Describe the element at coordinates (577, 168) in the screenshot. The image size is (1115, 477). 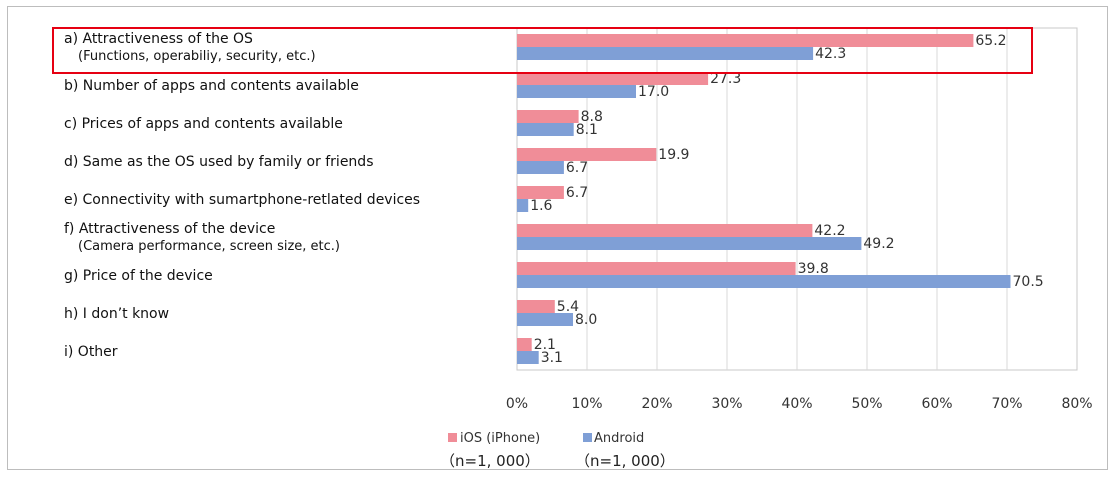
I see `value-label-android: 6.7` at that location.